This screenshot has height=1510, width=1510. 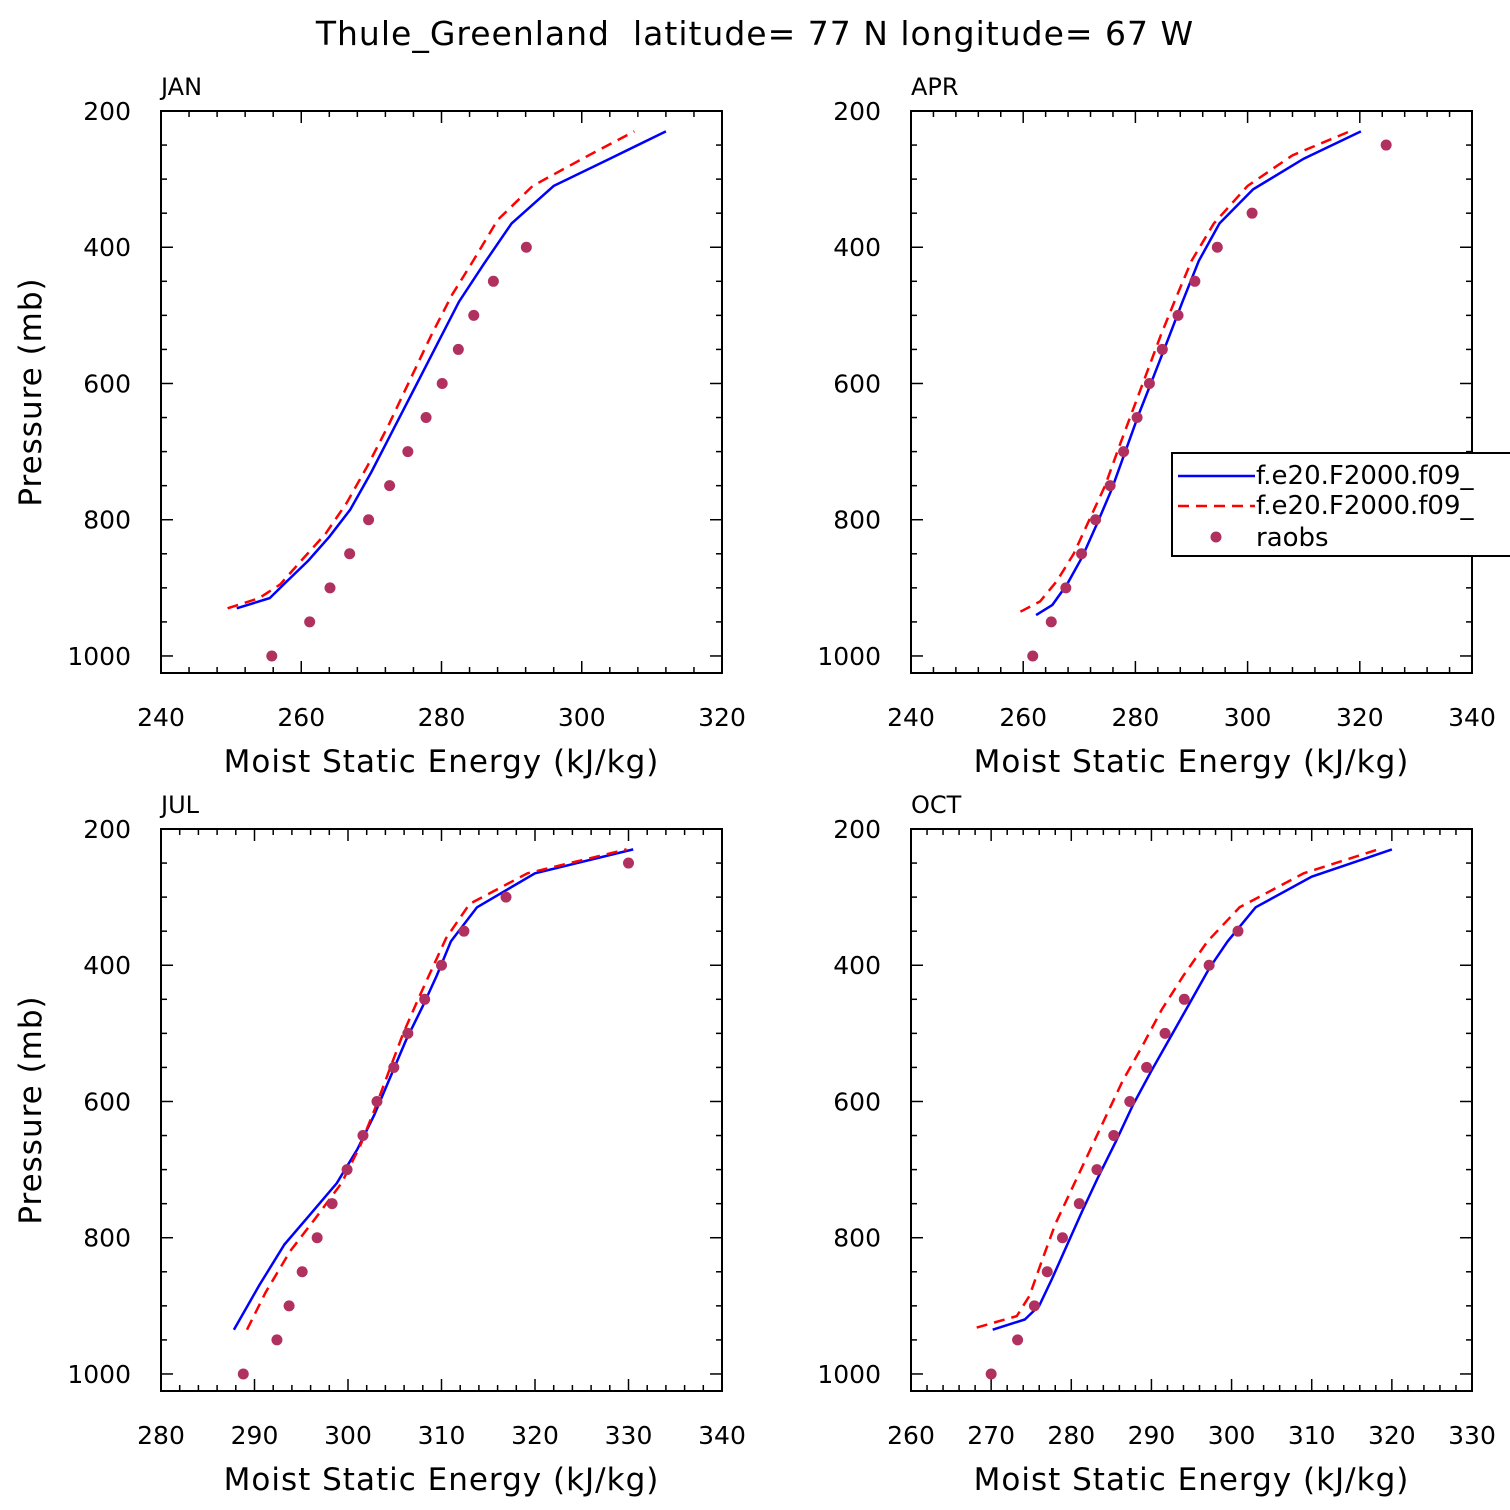 I want to click on legend: f.e20.F2000.f09_ f.e20.F2000.f09_ raobs, so click(x=1340, y=504).